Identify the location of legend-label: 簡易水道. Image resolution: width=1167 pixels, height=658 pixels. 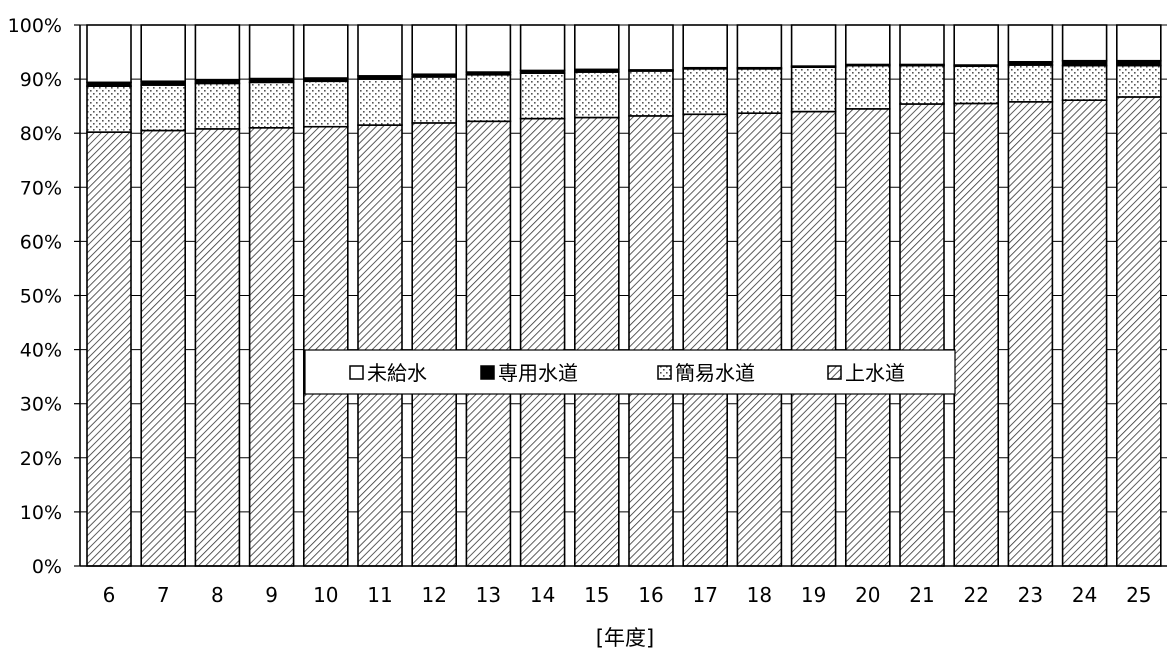
(715, 373).